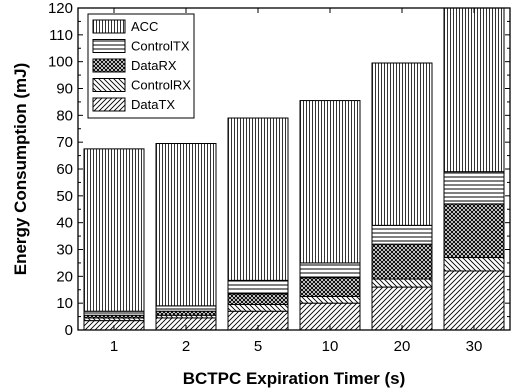  Describe the element at coordinates (61, 35) in the screenshot. I see `y-tick-label: 110` at that location.